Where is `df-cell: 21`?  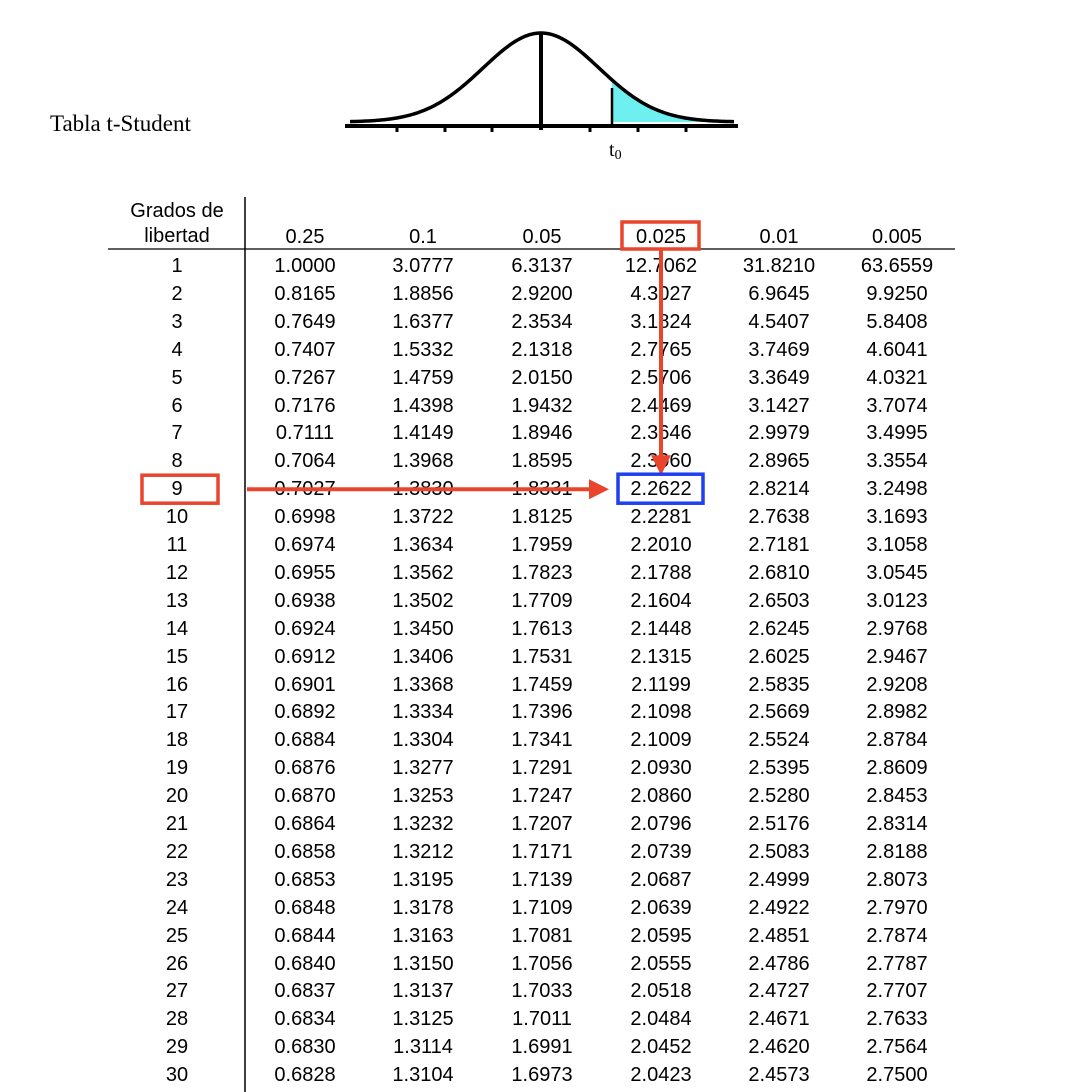
df-cell: 21 is located at coordinates (177, 824).